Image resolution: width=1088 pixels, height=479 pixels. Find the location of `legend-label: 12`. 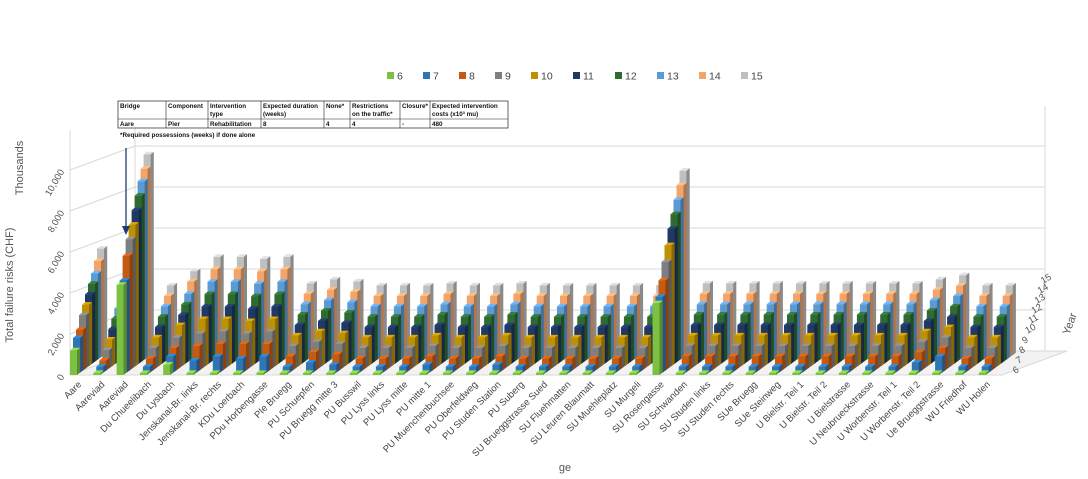

legend-label: 12 is located at coordinates (631, 77).